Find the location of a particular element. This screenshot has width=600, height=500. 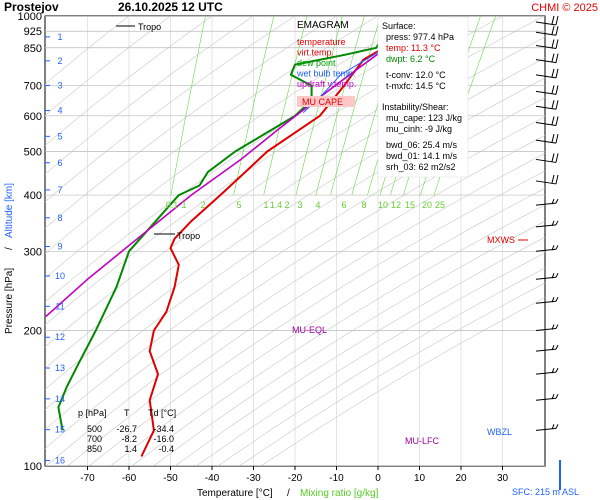

x-tick-label: 0 is located at coordinates (378, 478).